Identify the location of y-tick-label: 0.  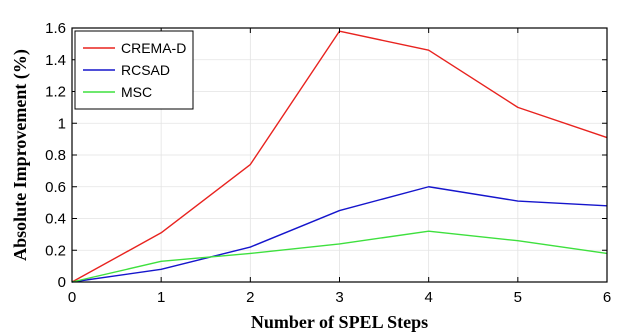
(62, 282).